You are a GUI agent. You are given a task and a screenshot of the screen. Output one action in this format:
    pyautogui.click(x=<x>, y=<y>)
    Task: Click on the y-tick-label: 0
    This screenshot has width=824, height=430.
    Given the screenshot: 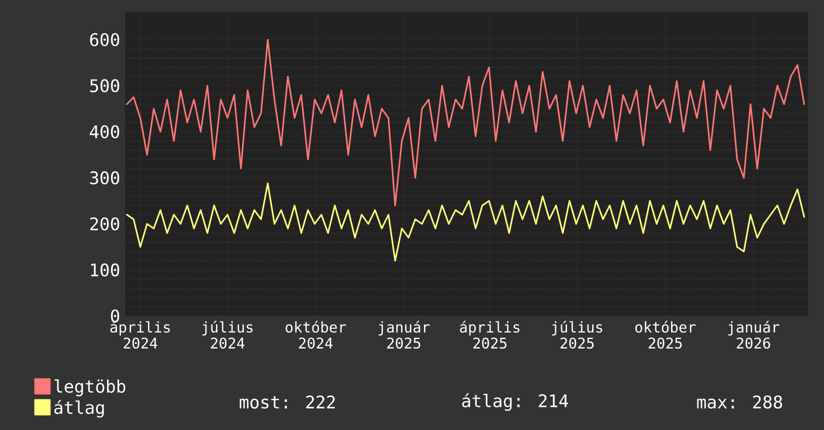 What is the action you would take?
    pyautogui.click(x=115, y=316)
    